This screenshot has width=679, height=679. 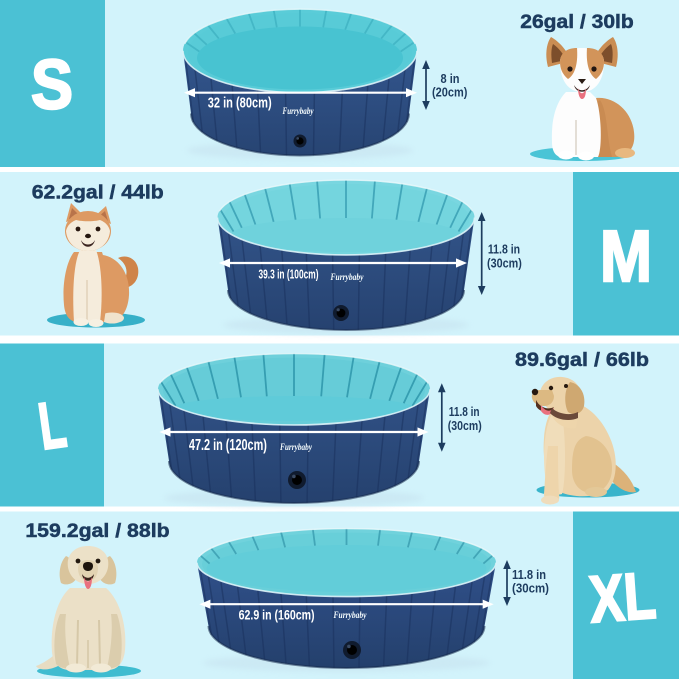 I want to click on svg-text: 39.3 in (100cm), so click(x=289, y=274).